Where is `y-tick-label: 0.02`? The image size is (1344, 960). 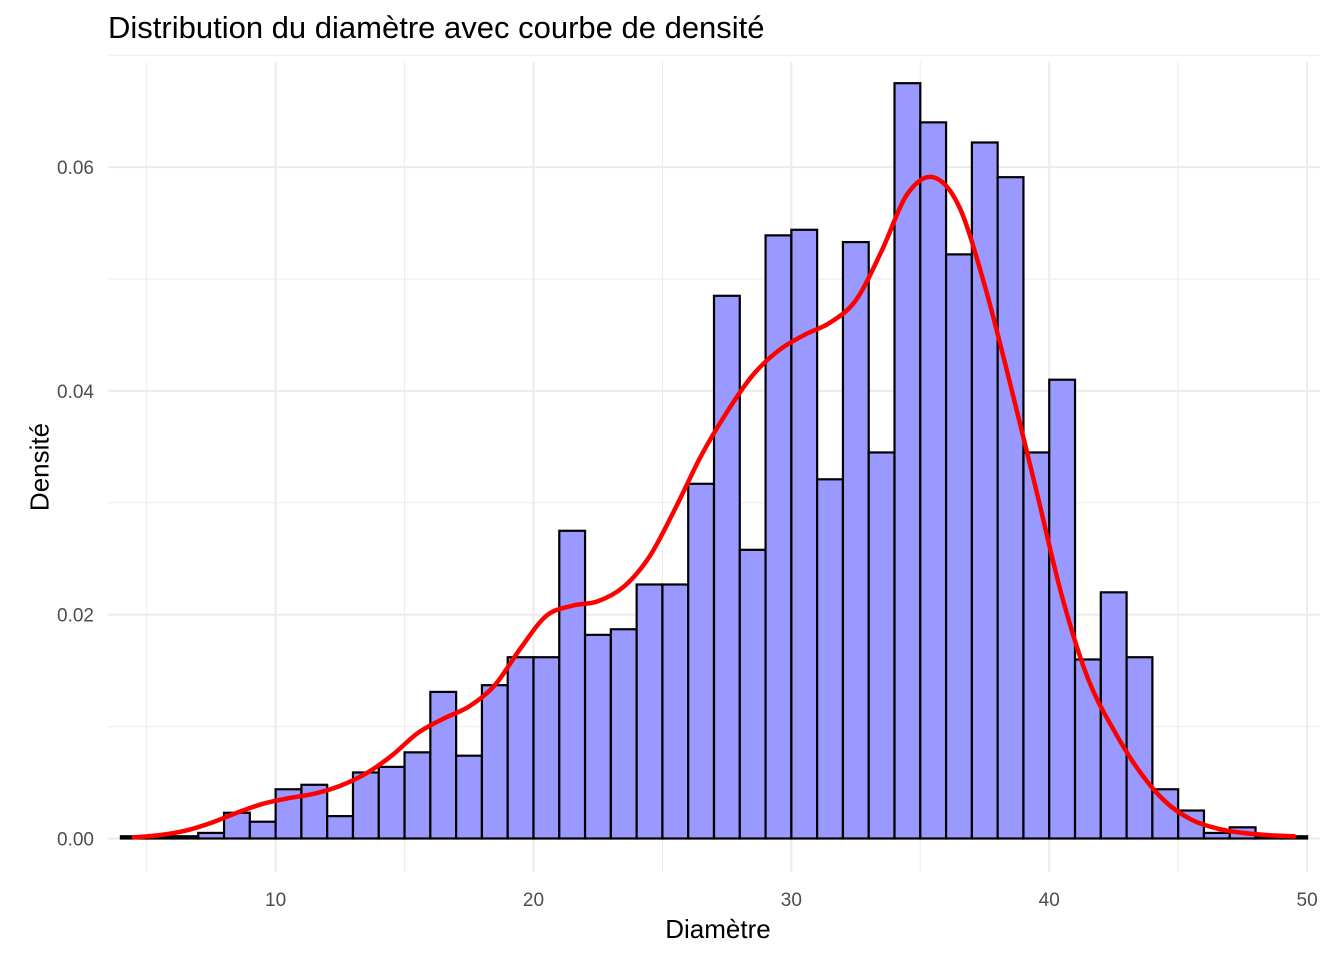 y-tick-label: 0.02 is located at coordinates (75, 616).